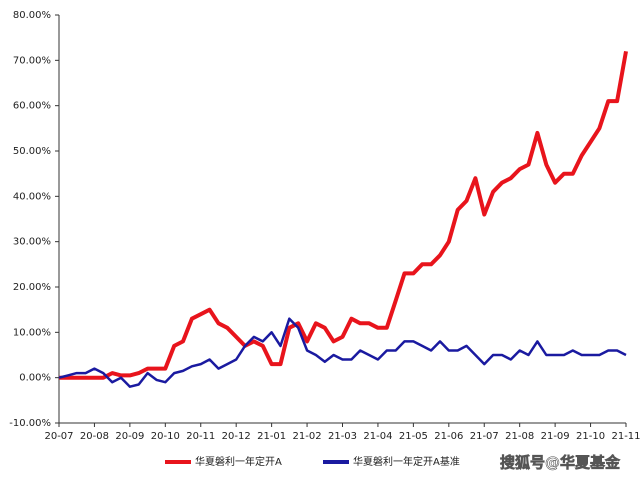  Describe the element at coordinates (271, 436) in the screenshot. I see `x-tick-label: 21-01` at that location.